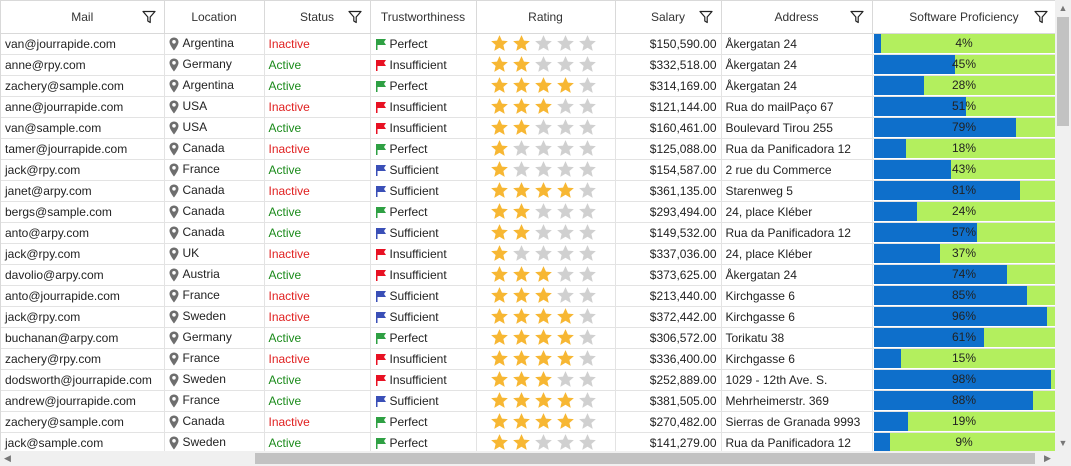 The image size is (1071, 466). What do you see at coordinates (668, 275) in the screenshot?
I see `salary-cell: $373,625.00` at bounding box center [668, 275].